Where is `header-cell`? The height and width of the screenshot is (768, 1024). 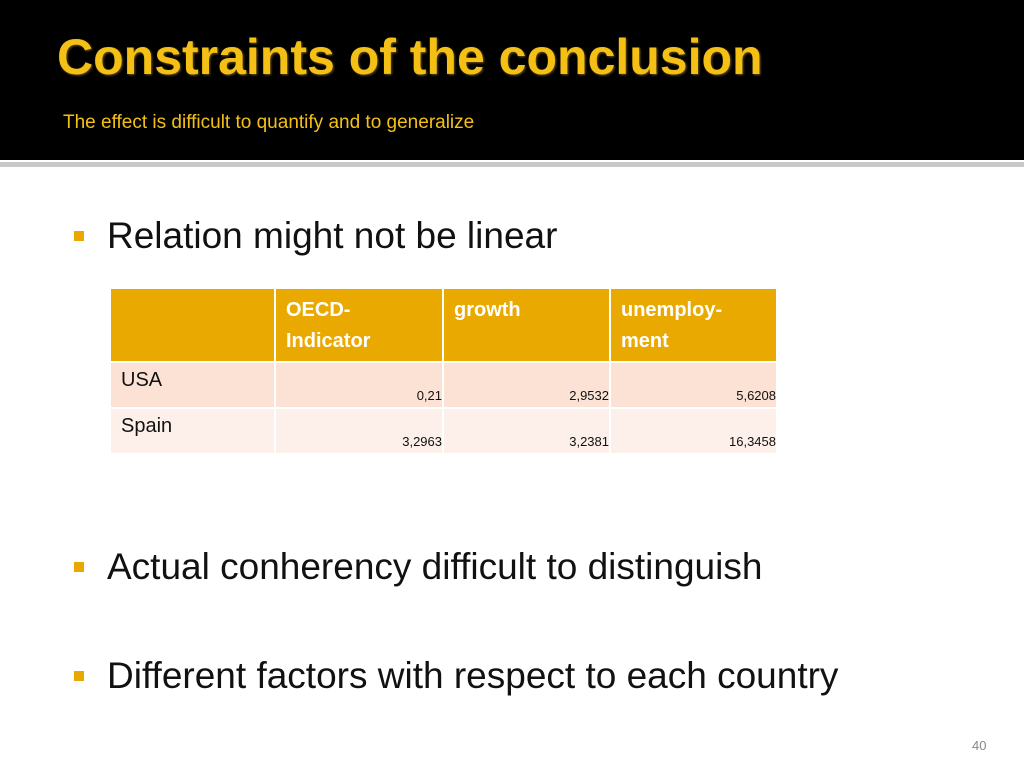 header-cell is located at coordinates (192, 325).